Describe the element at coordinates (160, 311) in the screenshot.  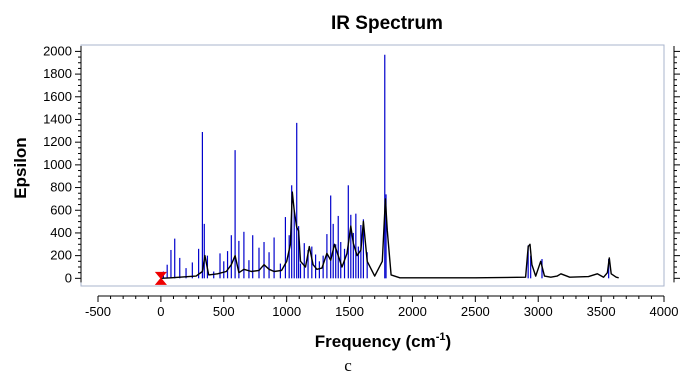
I see `x-tick-label: 0` at that location.